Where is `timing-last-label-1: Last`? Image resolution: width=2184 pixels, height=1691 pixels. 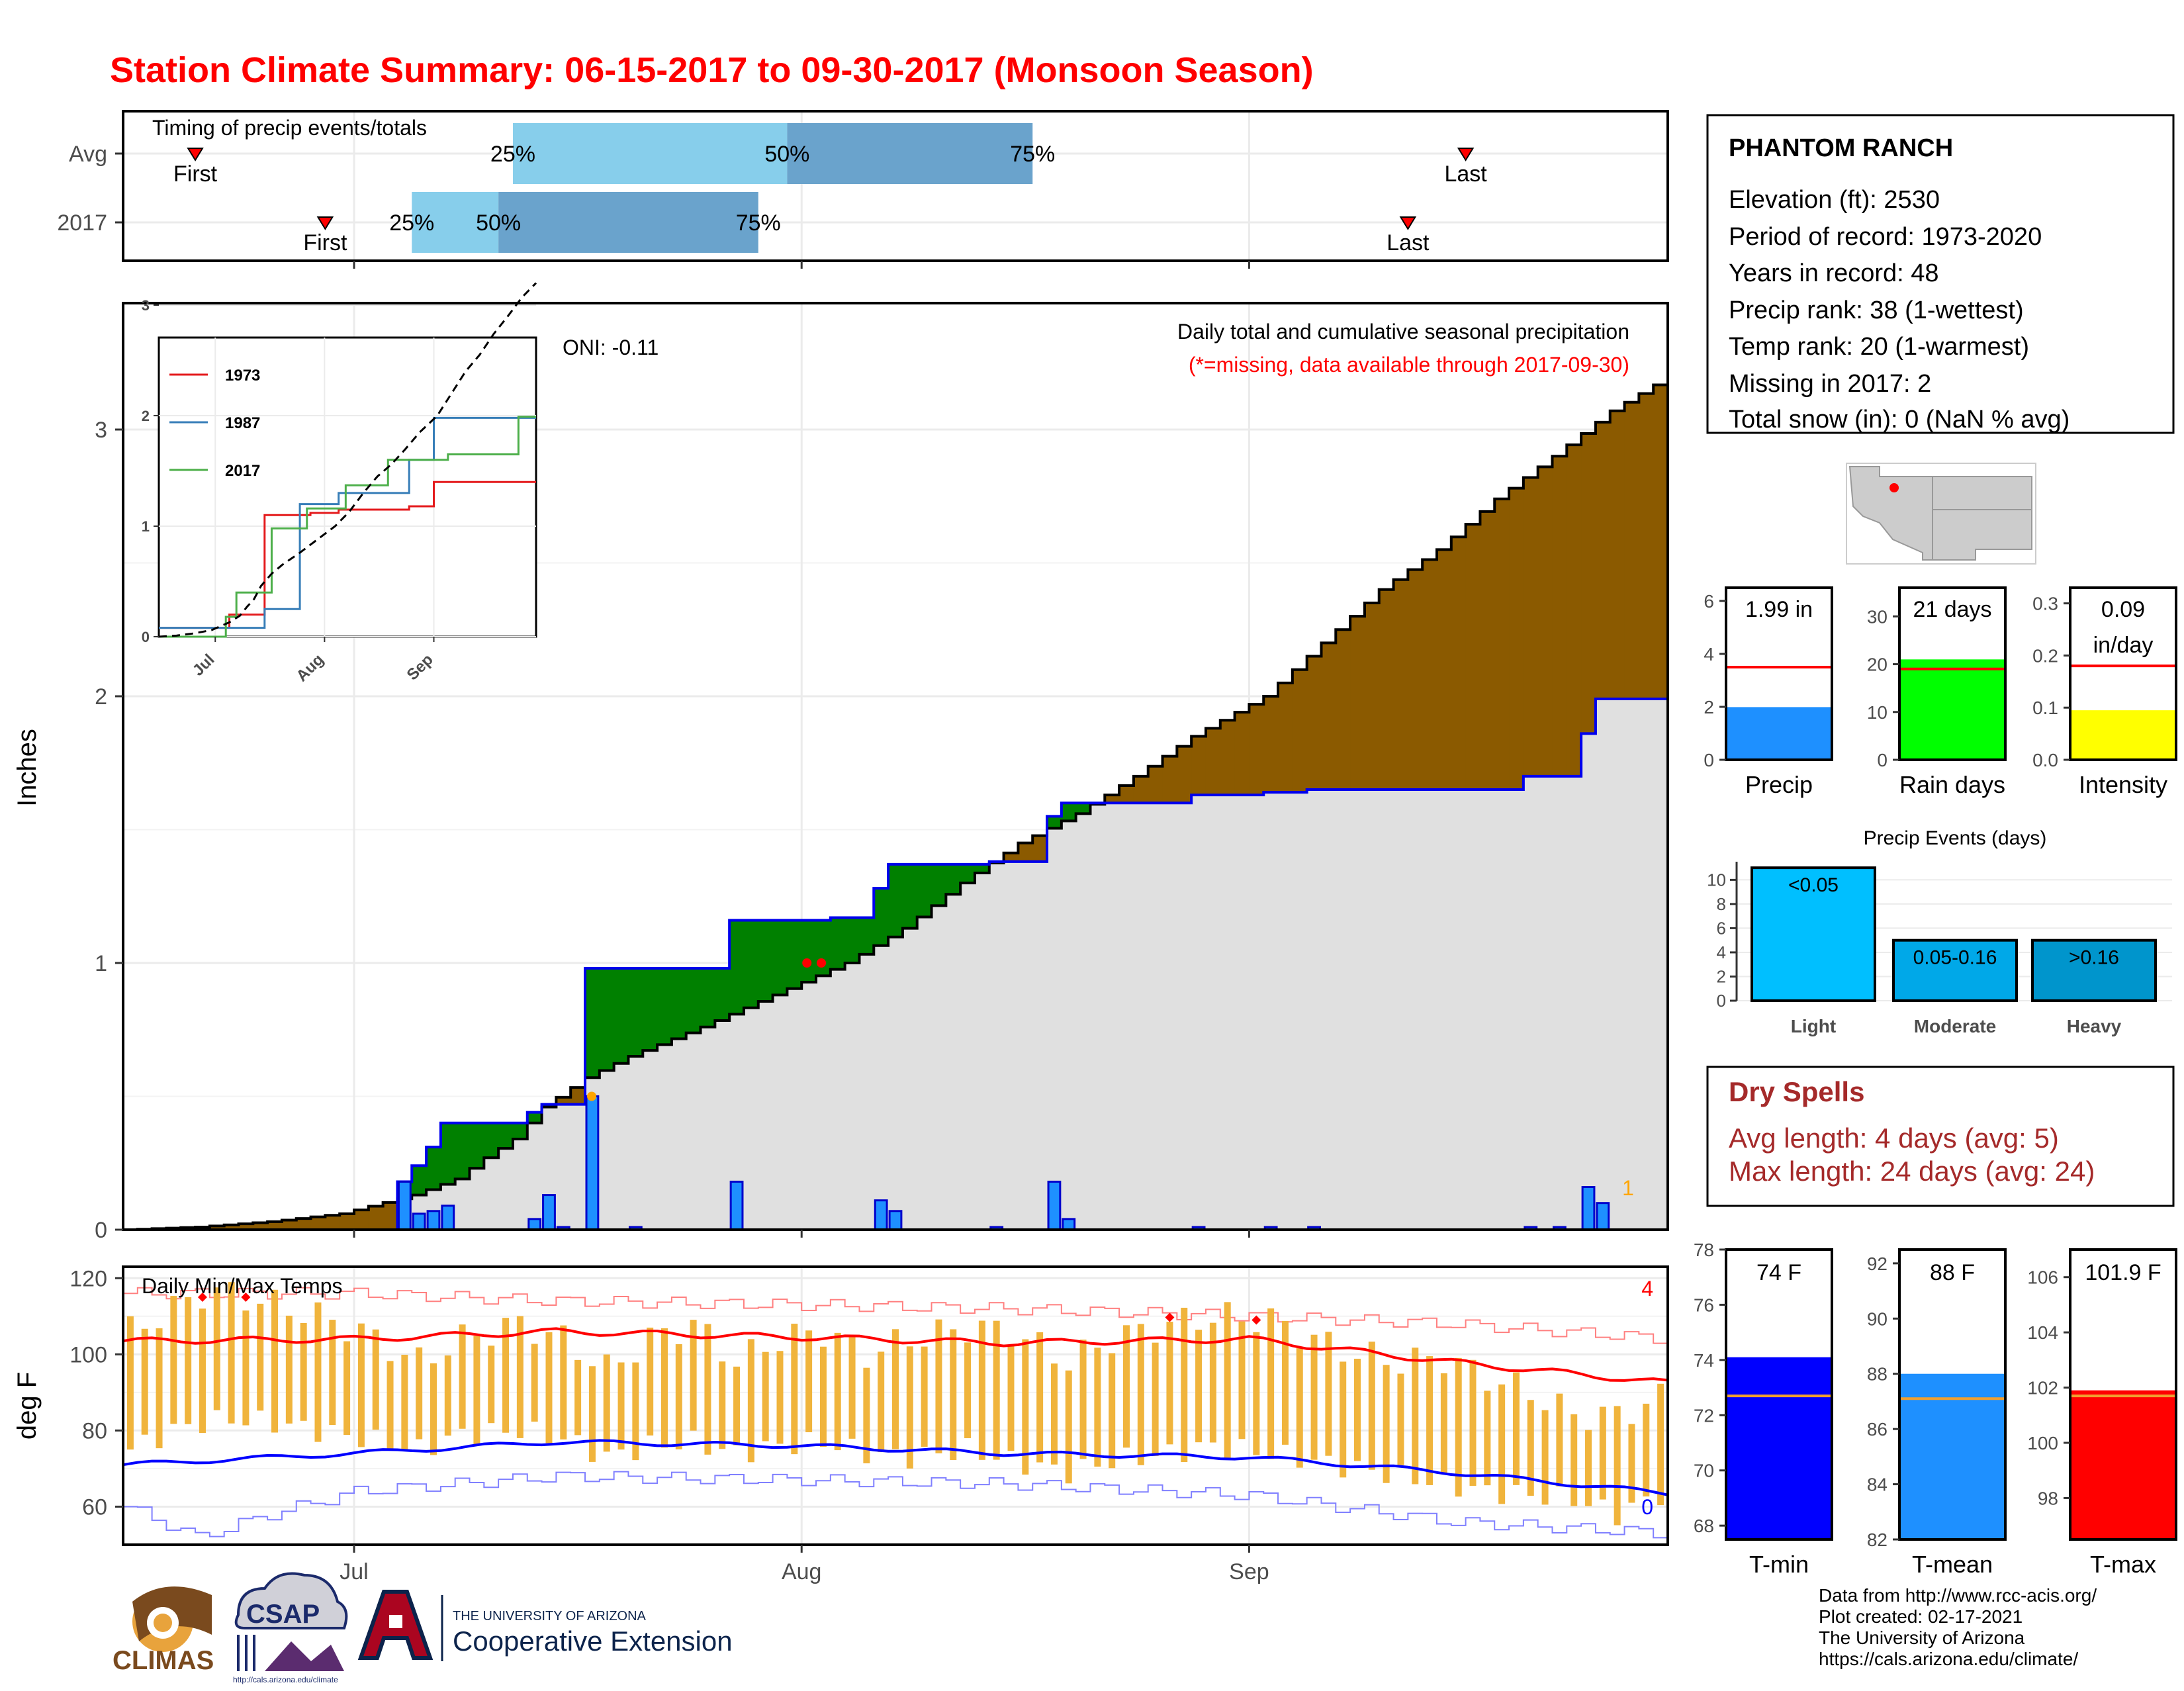 timing-last-label-1: Last is located at coordinates (1408, 243).